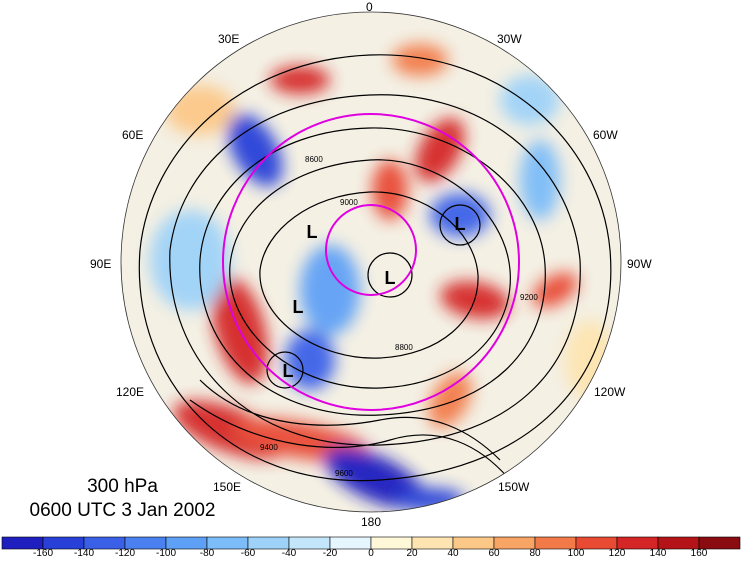  Describe the element at coordinates (412, 553) in the screenshot. I see `colorbar-tick-label: 20` at that location.